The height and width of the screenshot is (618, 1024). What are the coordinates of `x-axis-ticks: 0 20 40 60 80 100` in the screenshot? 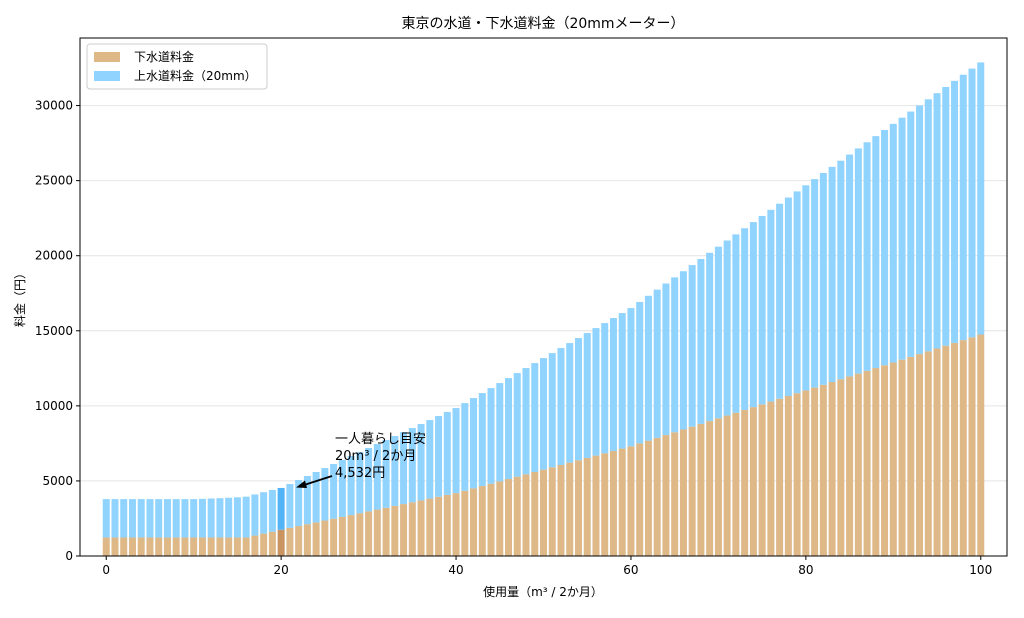 It's located at (547, 566).